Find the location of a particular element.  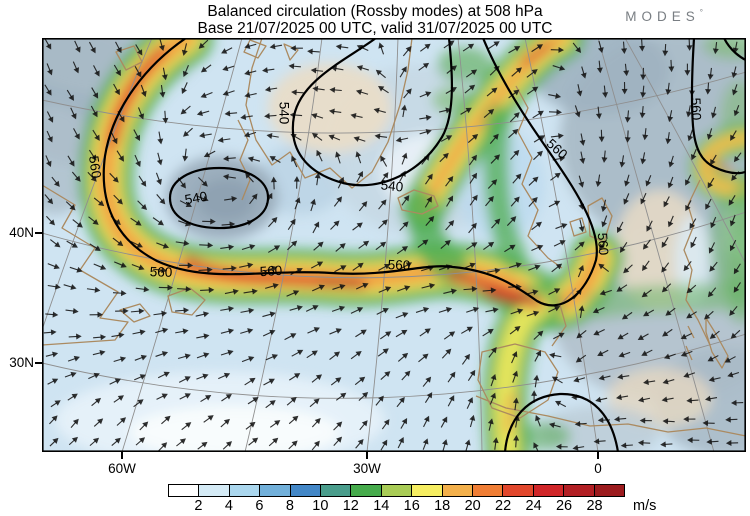

lon-tick-label: 0 is located at coordinates (598, 468).